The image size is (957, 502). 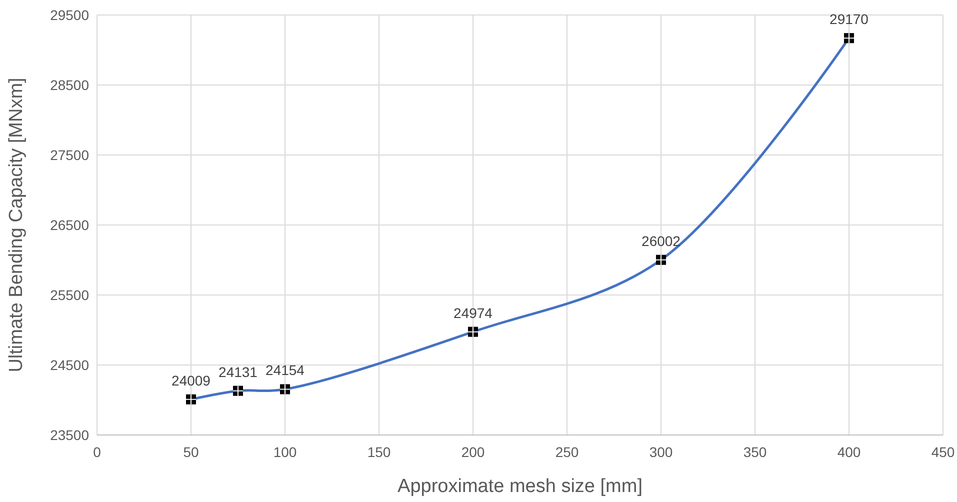 What do you see at coordinates (191, 380) in the screenshot?
I see `data-label: 24009` at bounding box center [191, 380].